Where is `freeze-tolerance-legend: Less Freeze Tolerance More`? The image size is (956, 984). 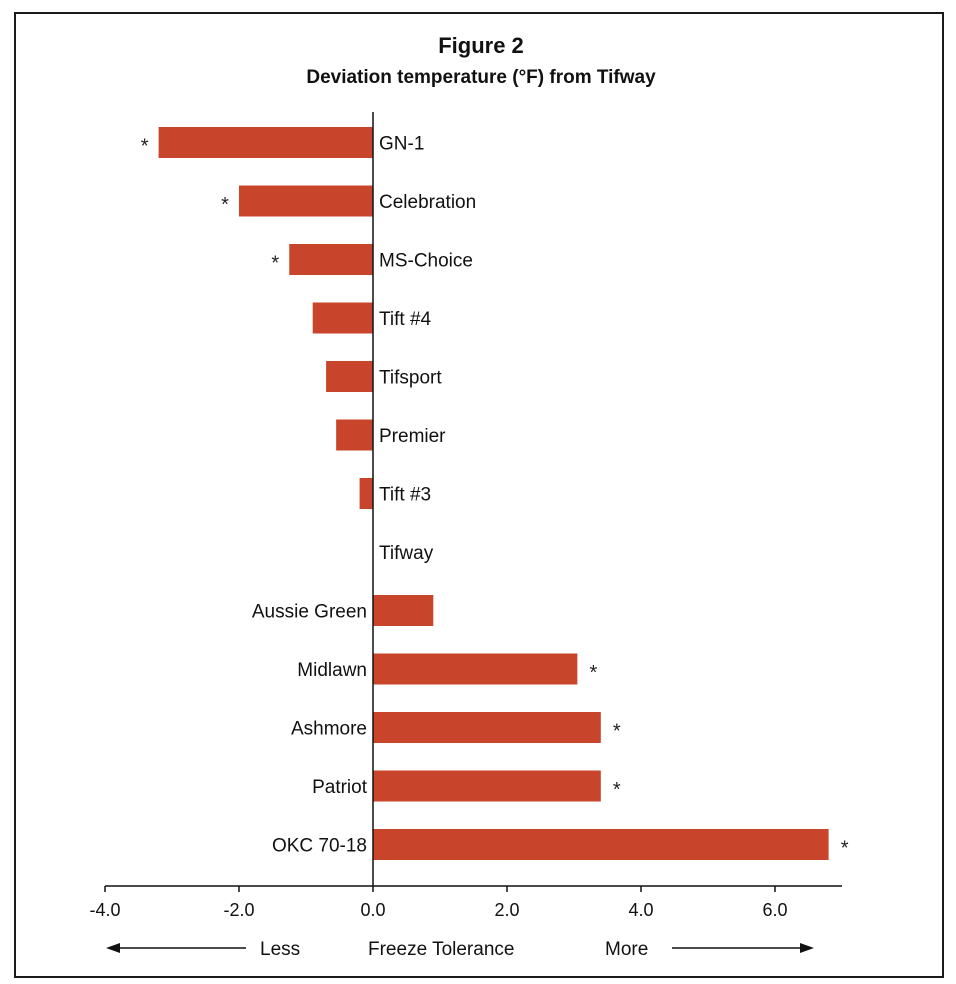 freeze-tolerance-legend: Less Freeze Tolerance More is located at coordinates (460, 949).